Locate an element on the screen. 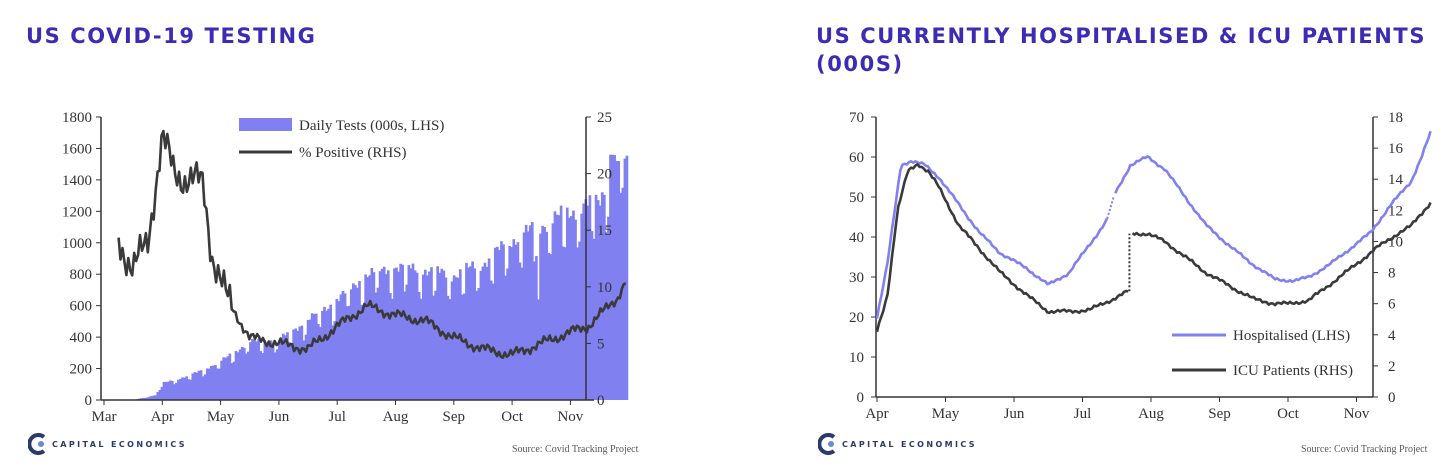 The width and height of the screenshot is (1453, 471). y-right-tick-label: 16 is located at coordinates (1396, 149).